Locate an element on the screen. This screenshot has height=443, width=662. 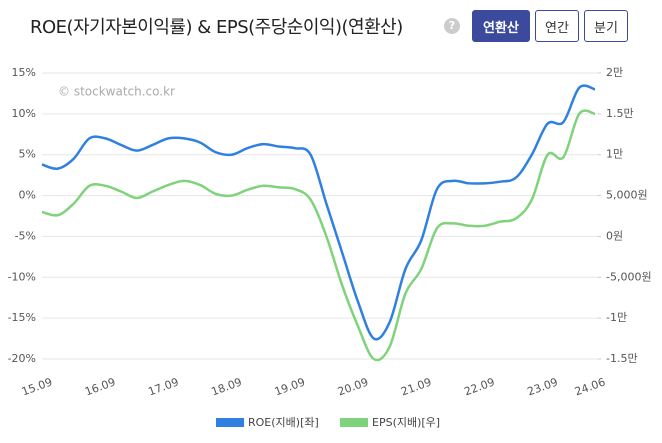
button: 연간 is located at coordinates (557, 26).